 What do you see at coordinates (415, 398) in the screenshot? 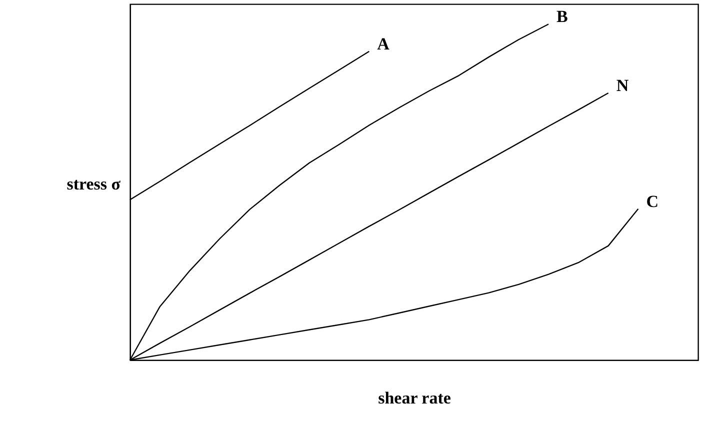
I see `x-axis-title: shear rate` at bounding box center [415, 398].